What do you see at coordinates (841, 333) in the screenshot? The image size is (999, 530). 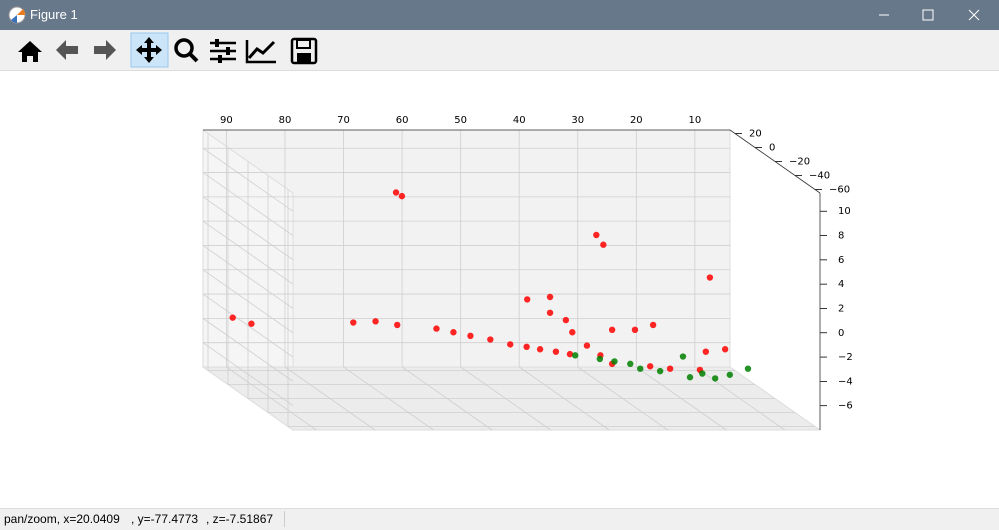 I see `z-tick-label: 0` at bounding box center [841, 333].